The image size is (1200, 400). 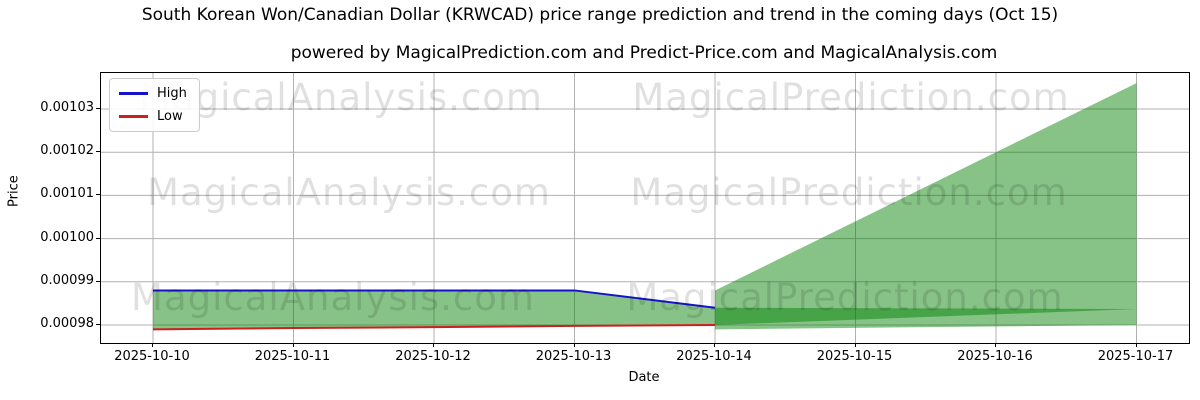 What do you see at coordinates (644, 377) in the screenshot?
I see `x-axis-label: Date` at bounding box center [644, 377].